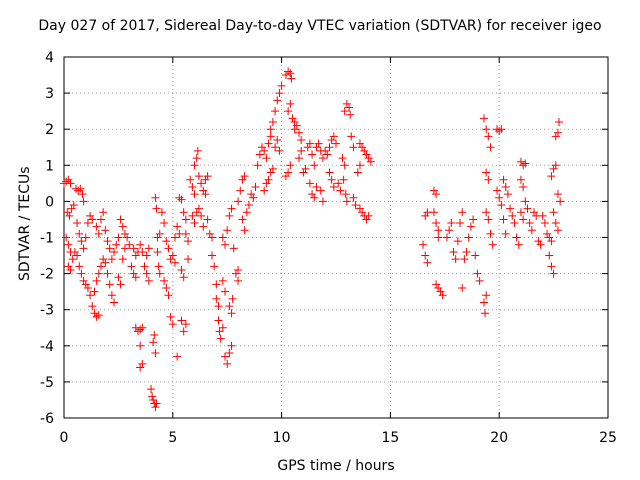 The height and width of the screenshot is (480, 640). I want to click on y-tick-label: -4, so click(47, 347).